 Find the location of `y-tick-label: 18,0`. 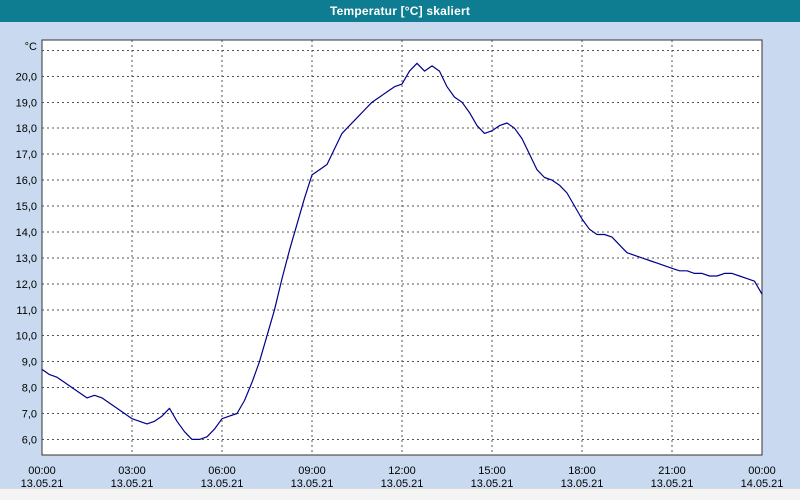

y-tick-label: 18,0 is located at coordinates (26, 129).